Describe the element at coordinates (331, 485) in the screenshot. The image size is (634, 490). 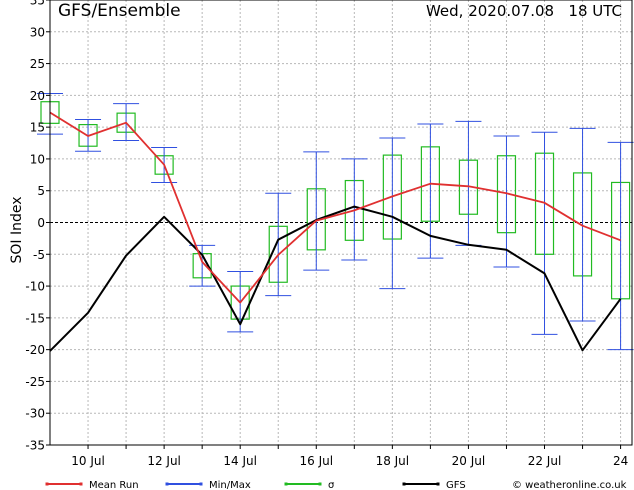
I see `legend-label: σ` at that location.